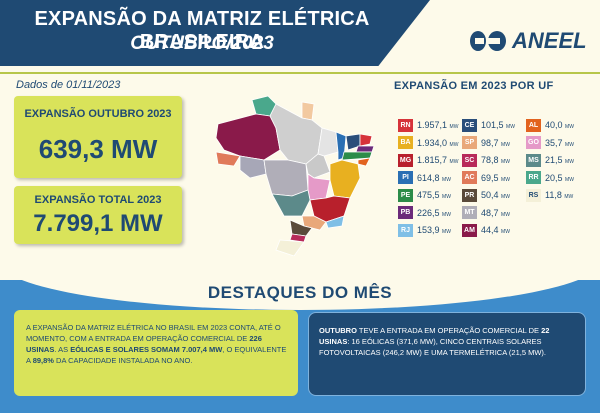  Describe the element at coordinates (202, 43) in the screenshot. I see `page-subtitle: OUTUBRO/2023` at that location.